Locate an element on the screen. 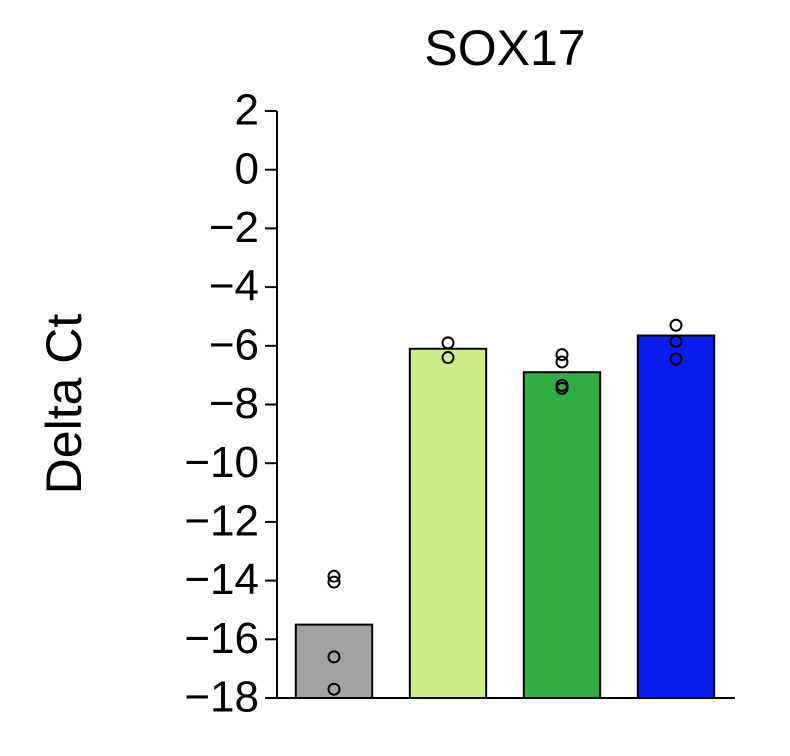 The image size is (790, 756). y-tick-label: −10 is located at coordinates (221, 462).